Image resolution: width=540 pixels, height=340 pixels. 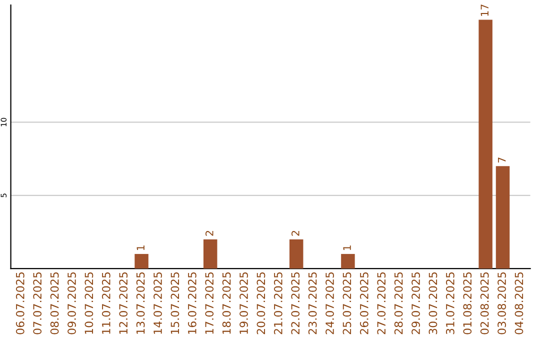 What do you see at coordinates (140, 303) in the screenshot?
I see `x-tick-label: 13.07.2025` at bounding box center [140, 303].